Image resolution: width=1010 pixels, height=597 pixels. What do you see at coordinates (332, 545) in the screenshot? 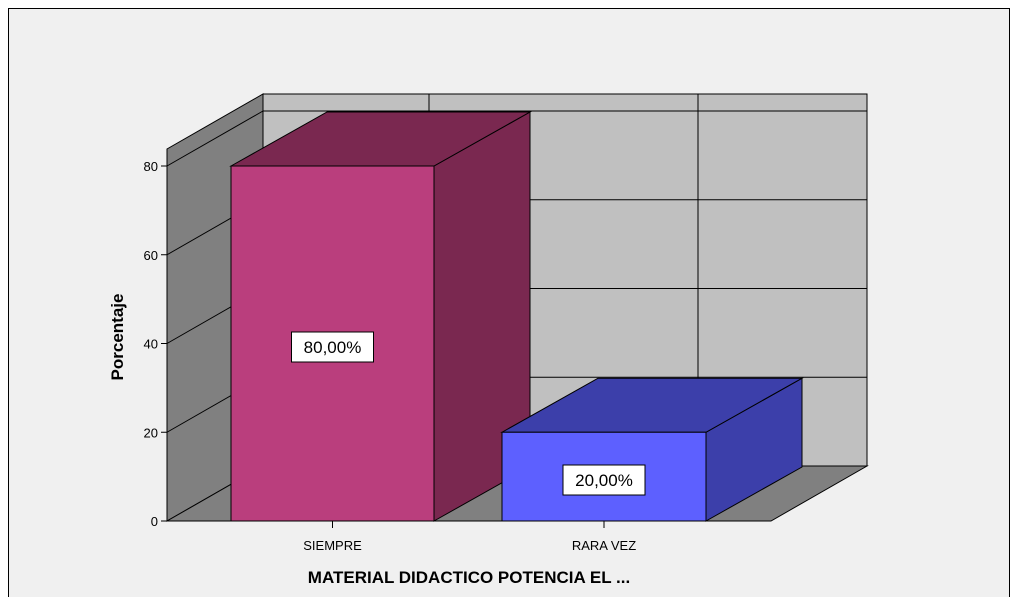
I see `category-label: SIEMPRE` at bounding box center [332, 545].